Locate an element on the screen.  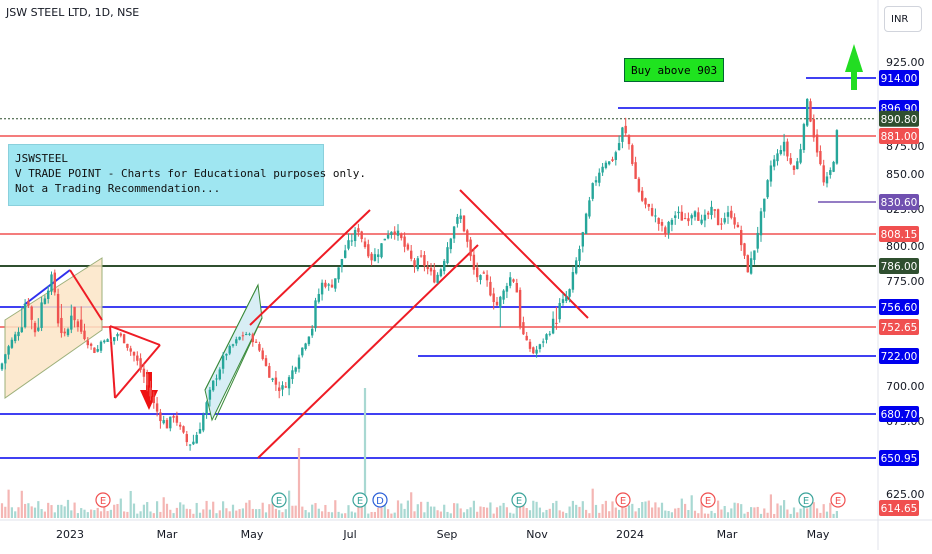
y-tick-label: 775.00 is located at coordinates (905, 281).